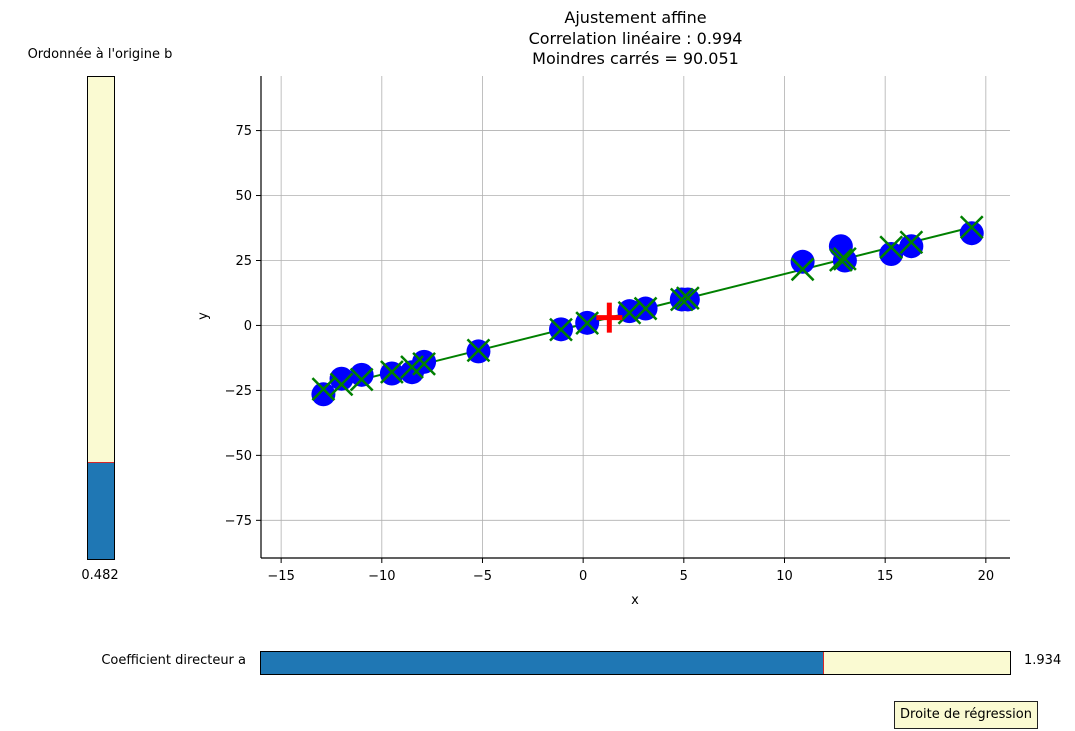 The image size is (1075, 731). Describe the element at coordinates (101, 510) in the screenshot. I see `intercept-slider-fill` at that location.